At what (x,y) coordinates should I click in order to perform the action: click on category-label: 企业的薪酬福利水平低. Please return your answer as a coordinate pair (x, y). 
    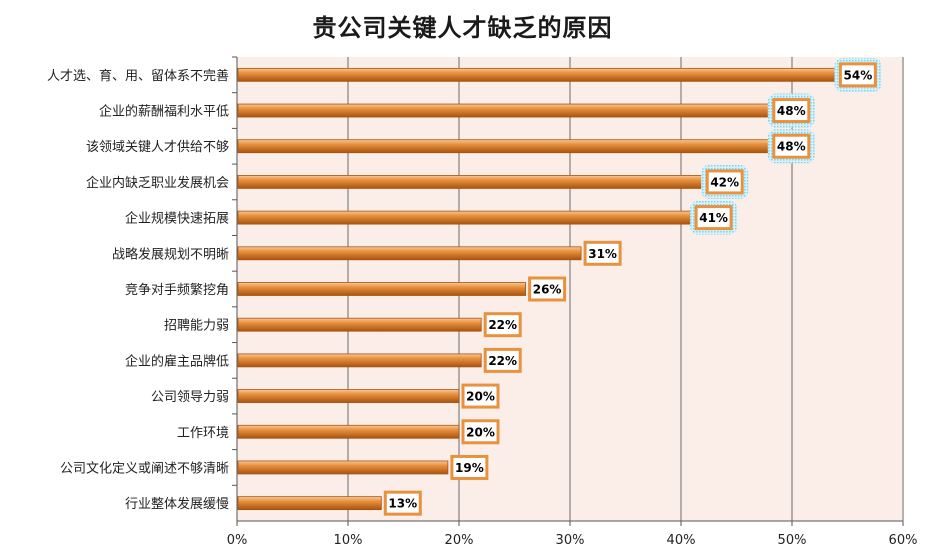
    Looking at the image, I should click on (164, 112).